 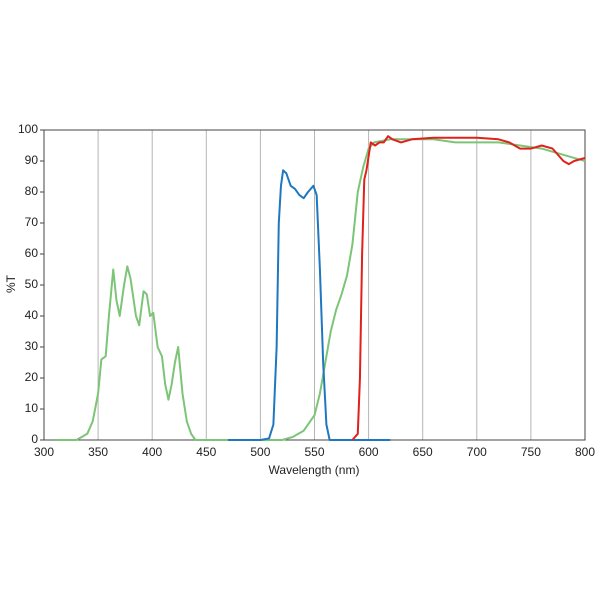 I want to click on x-tick-label: 700, so click(x=477, y=452).